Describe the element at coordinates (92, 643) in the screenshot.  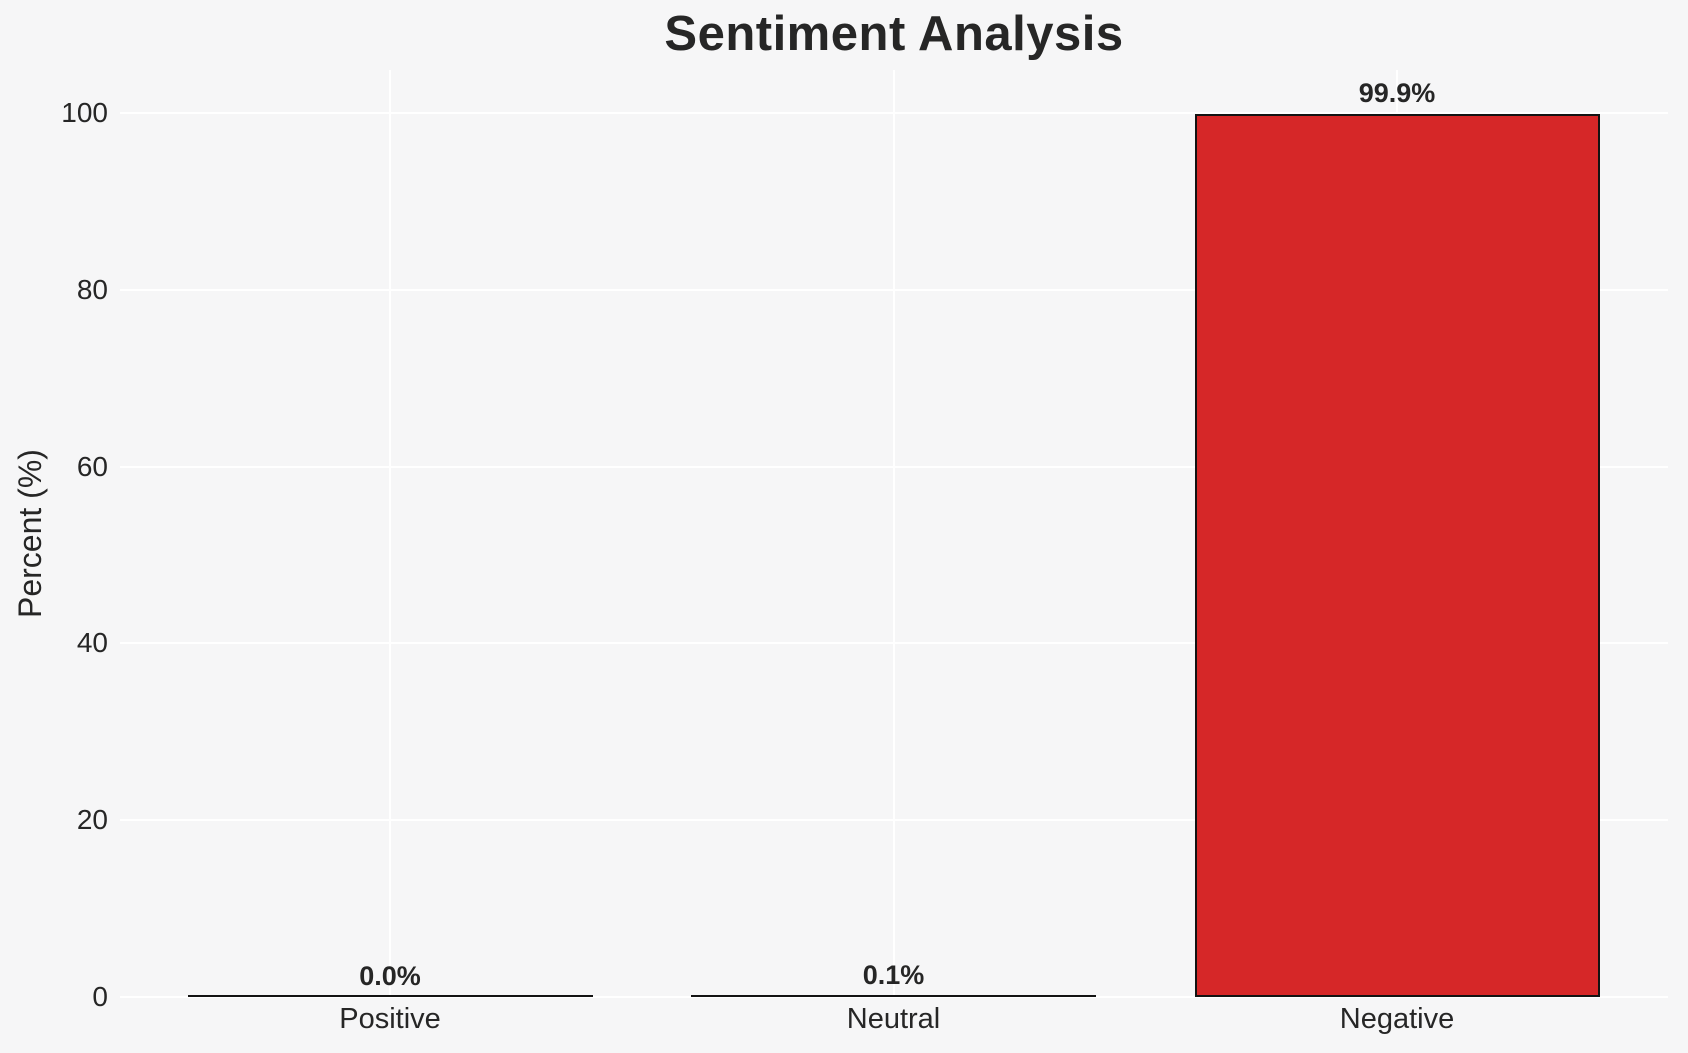
I see `y-tick-label: 40` at that location.